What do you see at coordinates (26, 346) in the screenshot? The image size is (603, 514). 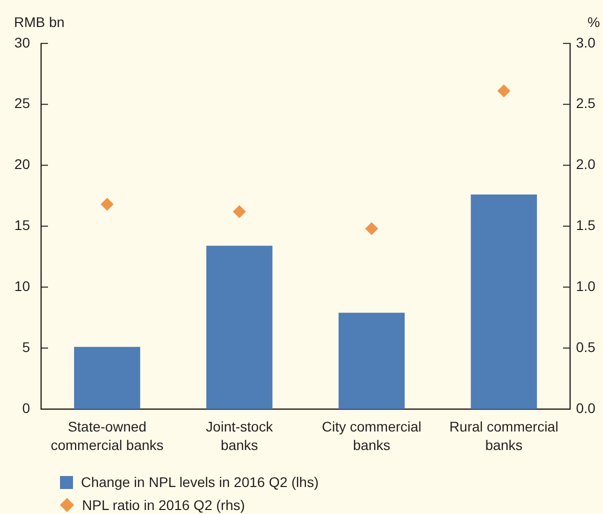 I see `y-tick-label: 5` at bounding box center [26, 346].